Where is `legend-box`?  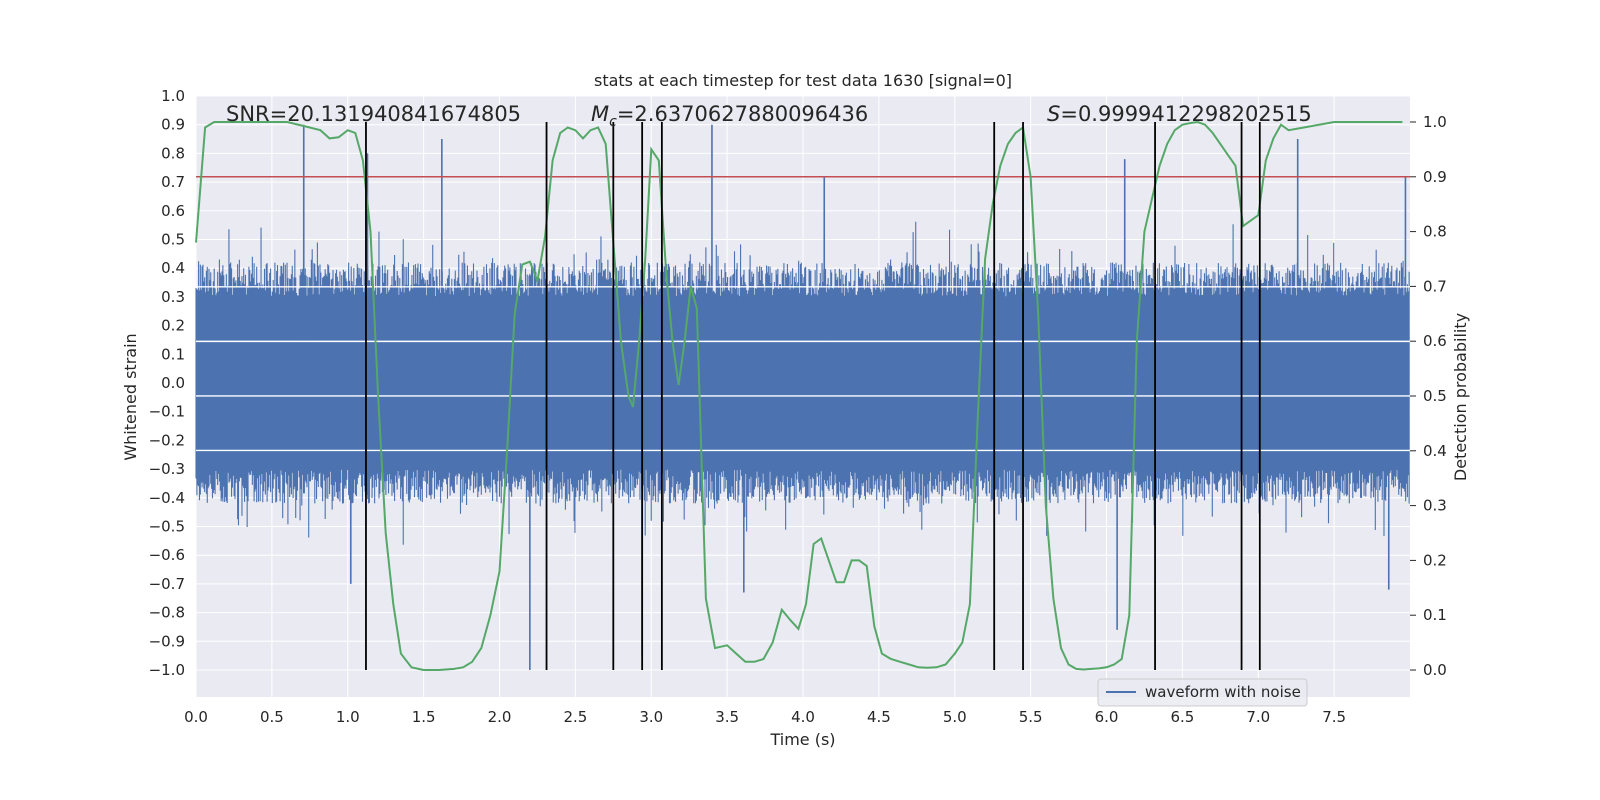 legend-box is located at coordinates (1202, 692).